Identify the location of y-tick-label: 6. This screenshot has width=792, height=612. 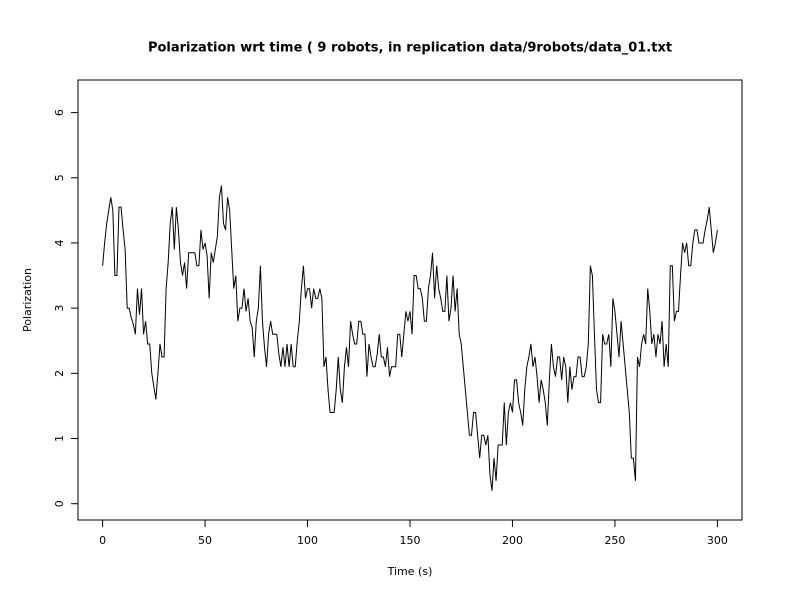
(59, 112).